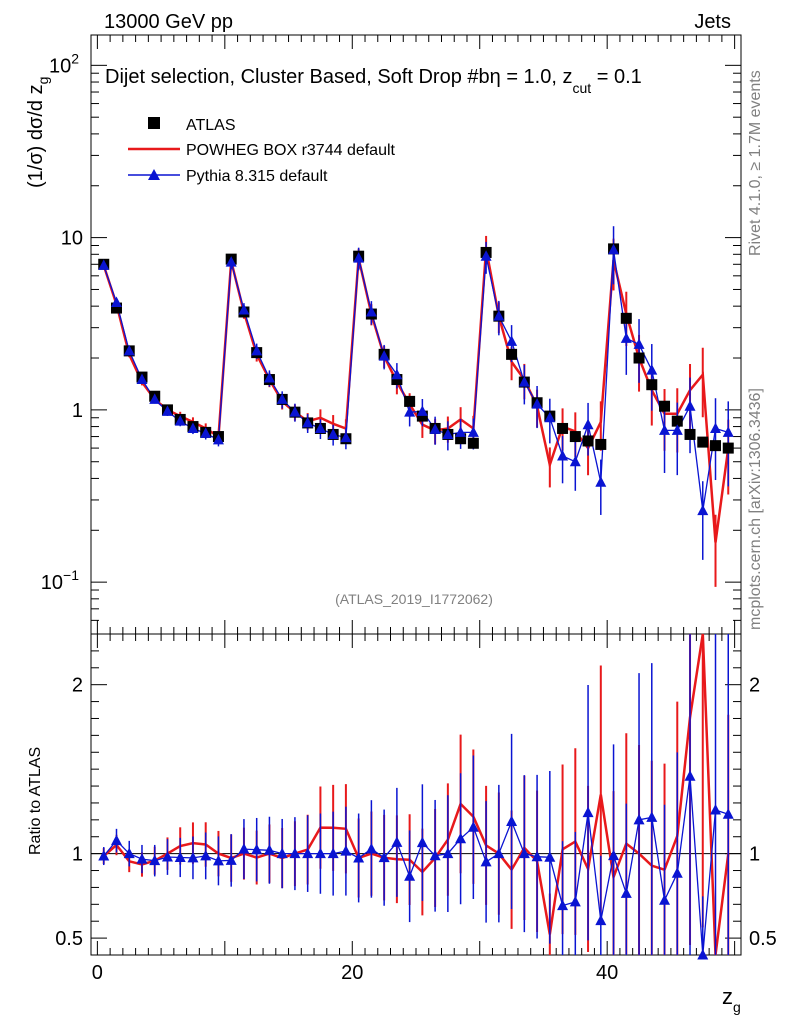 This screenshot has height=1024, width=786. What do you see at coordinates (35, 801) in the screenshot?
I see `ratio-y-axis-title: Ratio to ATLAS` at bounding box center [35, 801].